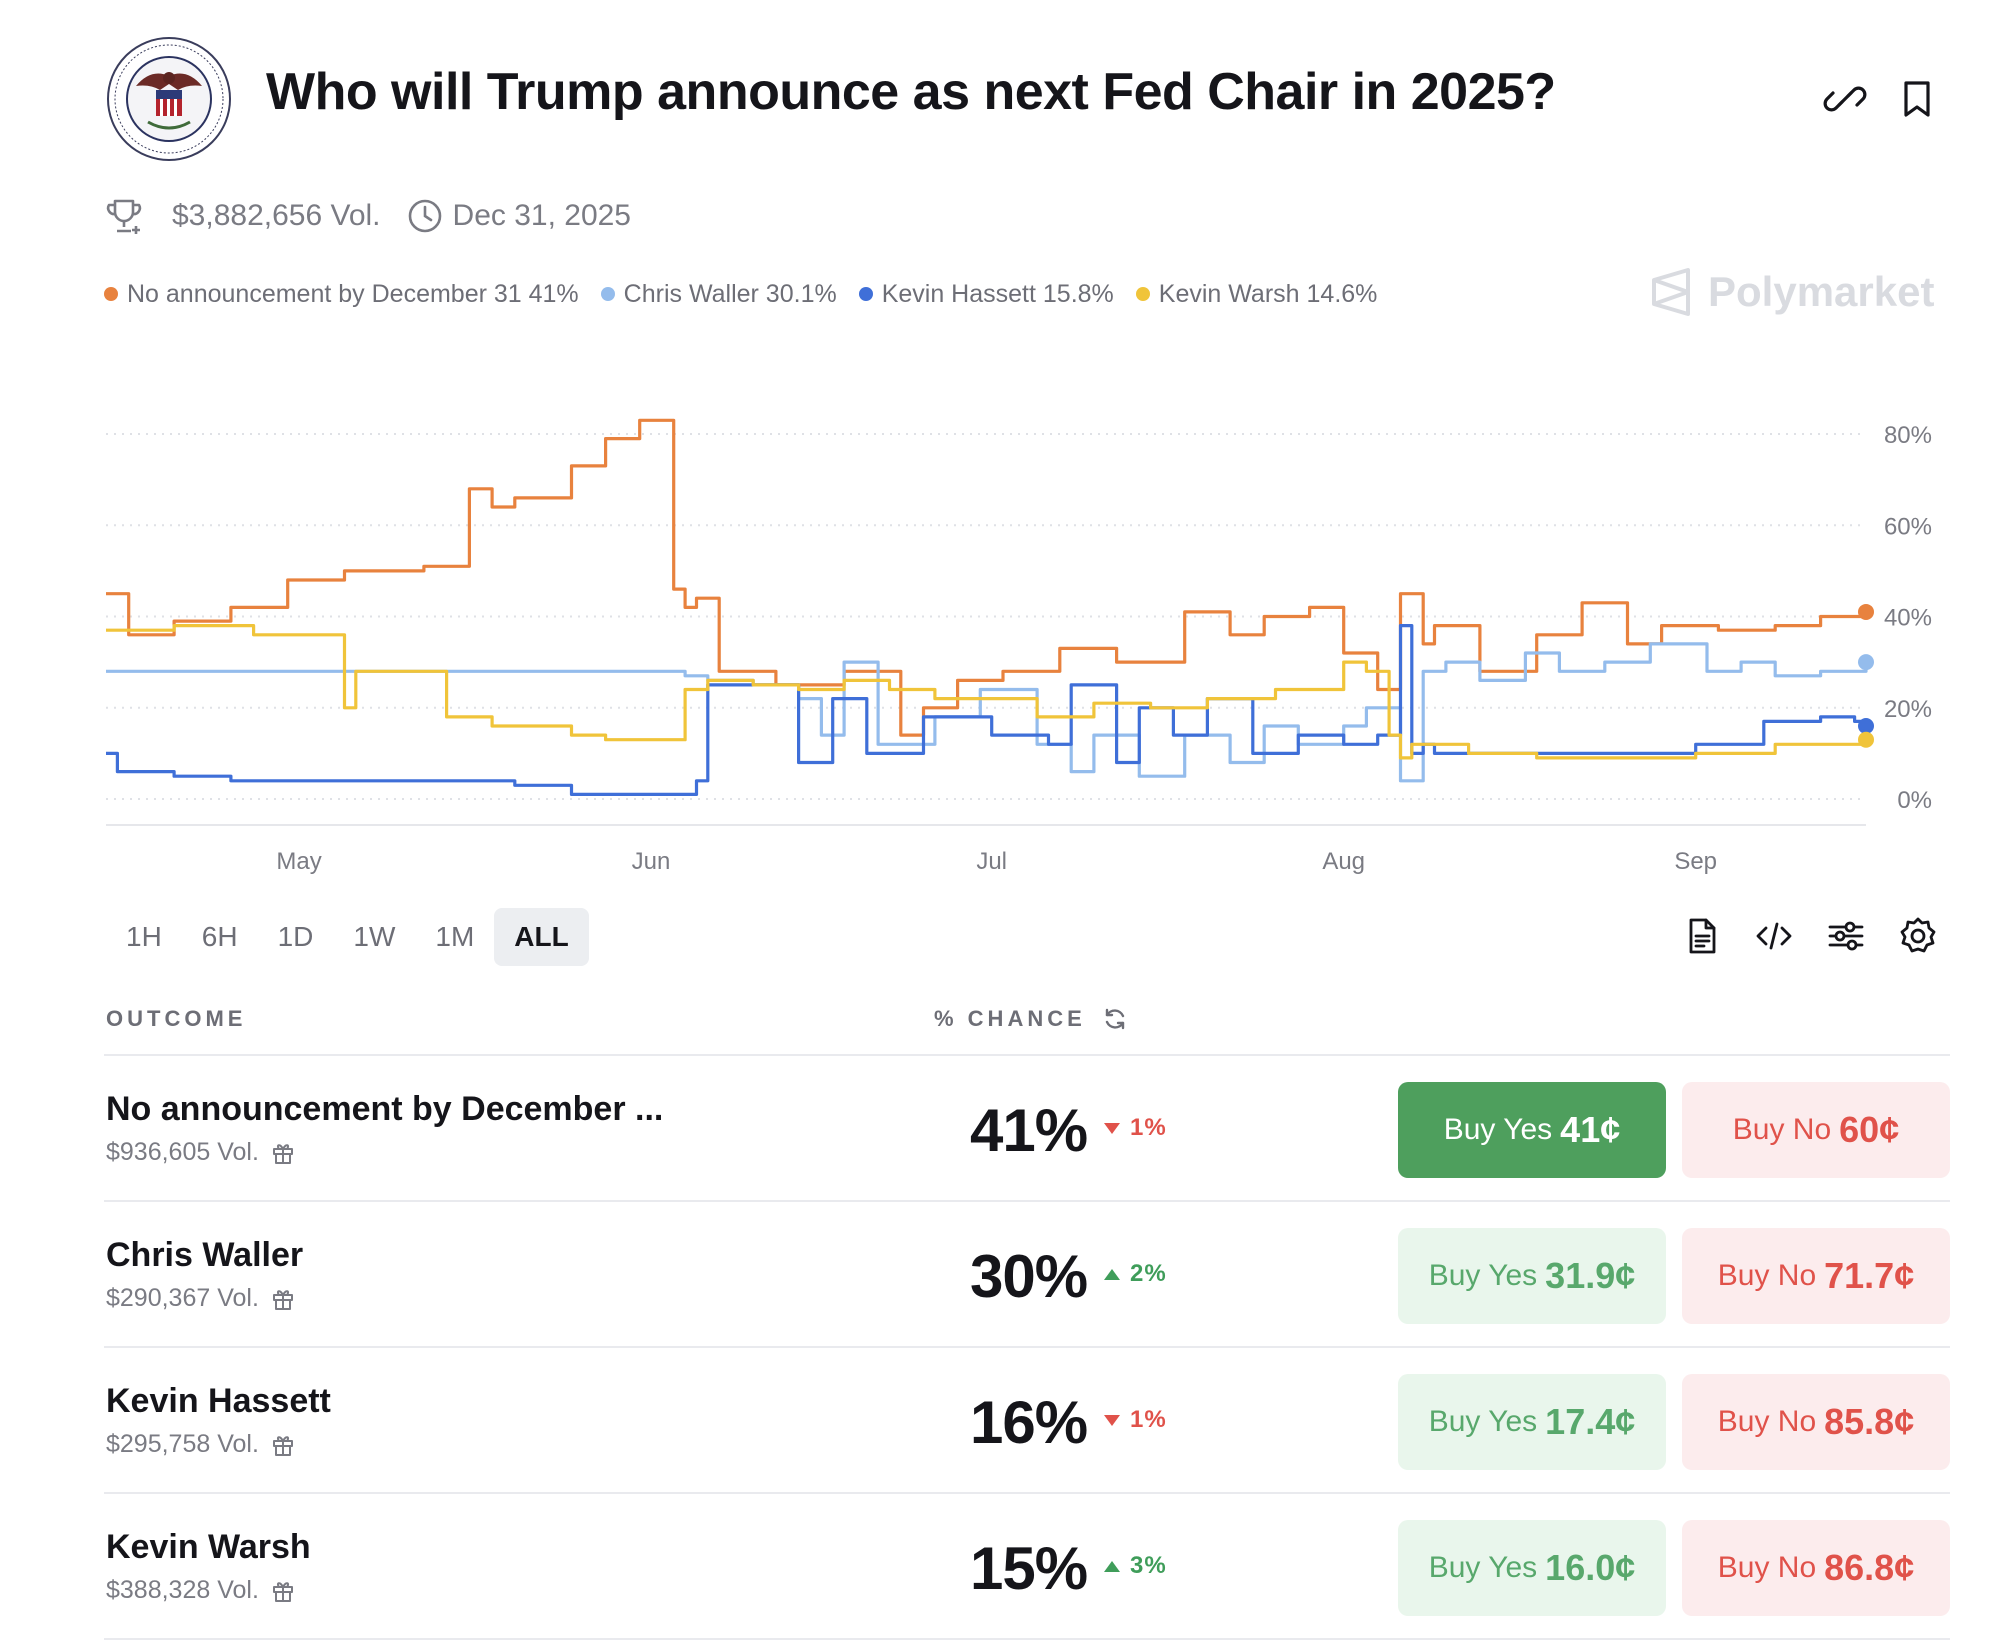 Image resolution: width=2016 pixels, height=1644 pixels. I want to click on period-tabs: 1H 6H 1D 1W 1M ALL, so click(347, 937).